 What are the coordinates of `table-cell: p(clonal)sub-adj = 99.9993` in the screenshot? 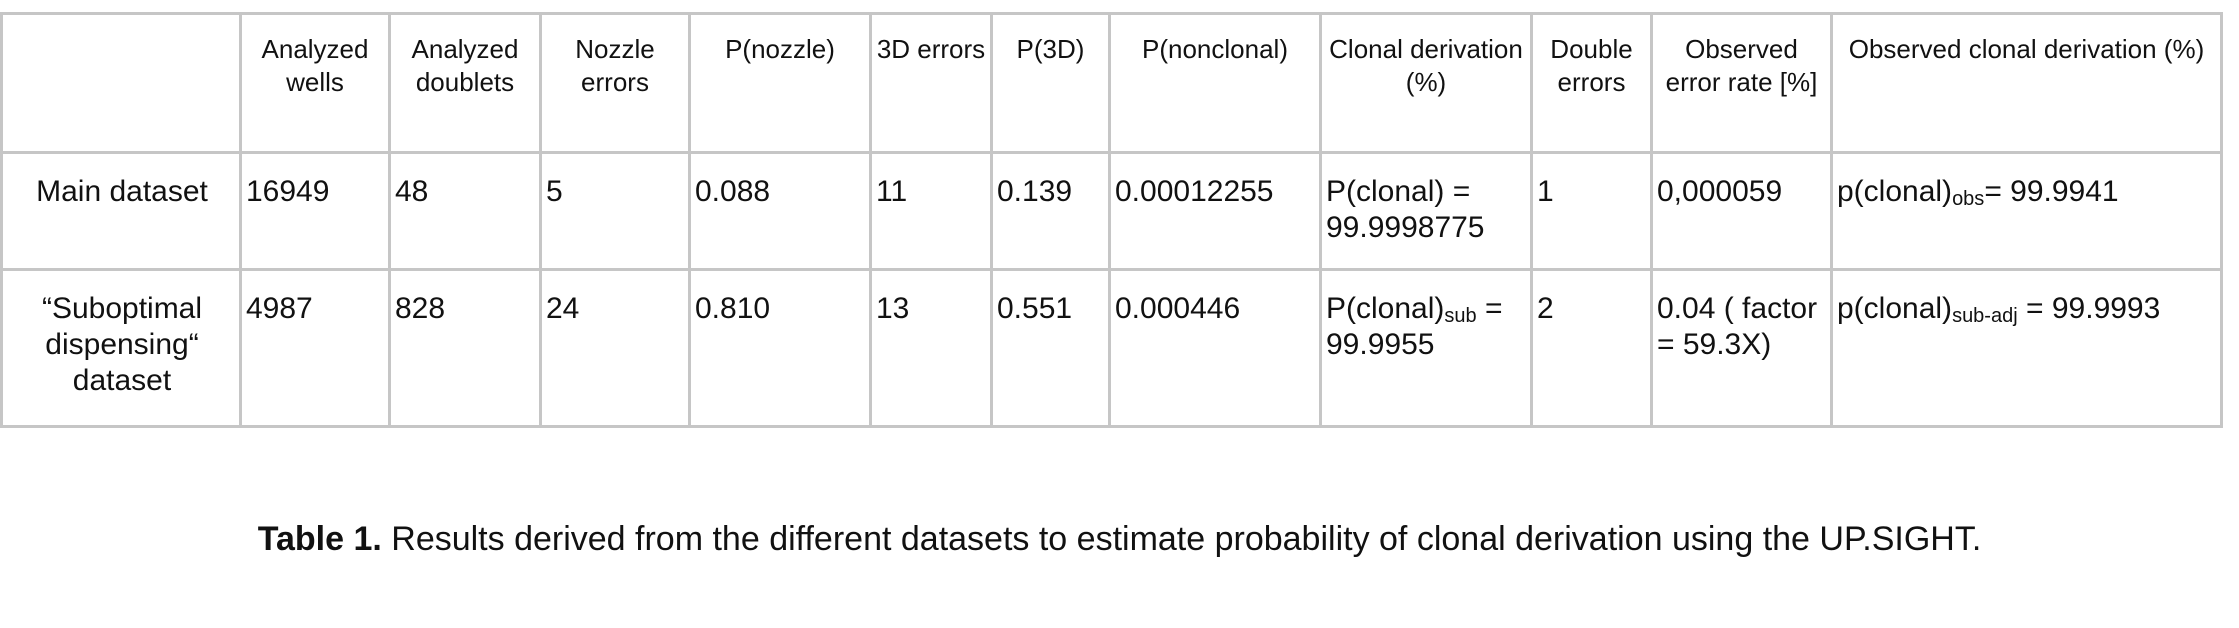 It's located at (2026, 348).